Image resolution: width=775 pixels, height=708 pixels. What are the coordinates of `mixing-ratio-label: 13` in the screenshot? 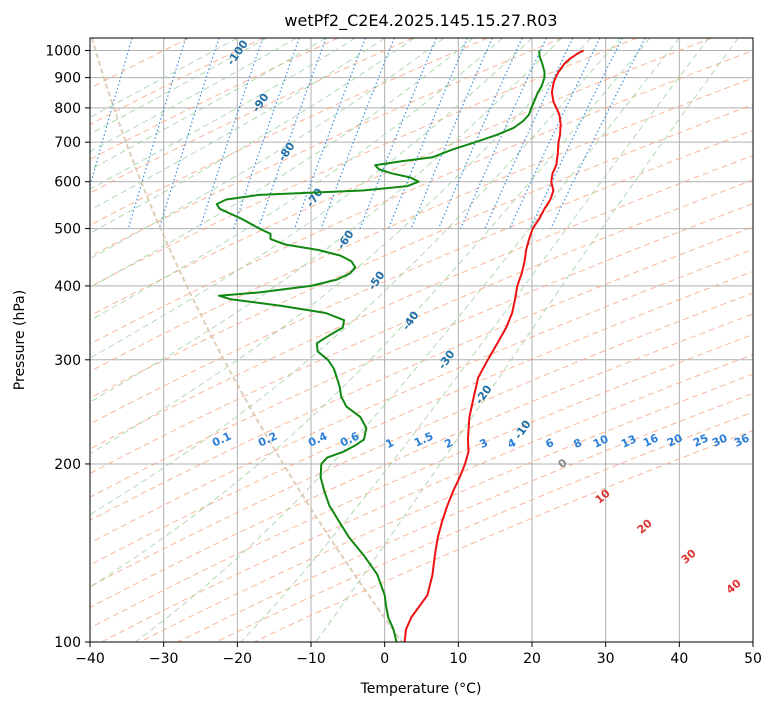 It's located at (628, 441).